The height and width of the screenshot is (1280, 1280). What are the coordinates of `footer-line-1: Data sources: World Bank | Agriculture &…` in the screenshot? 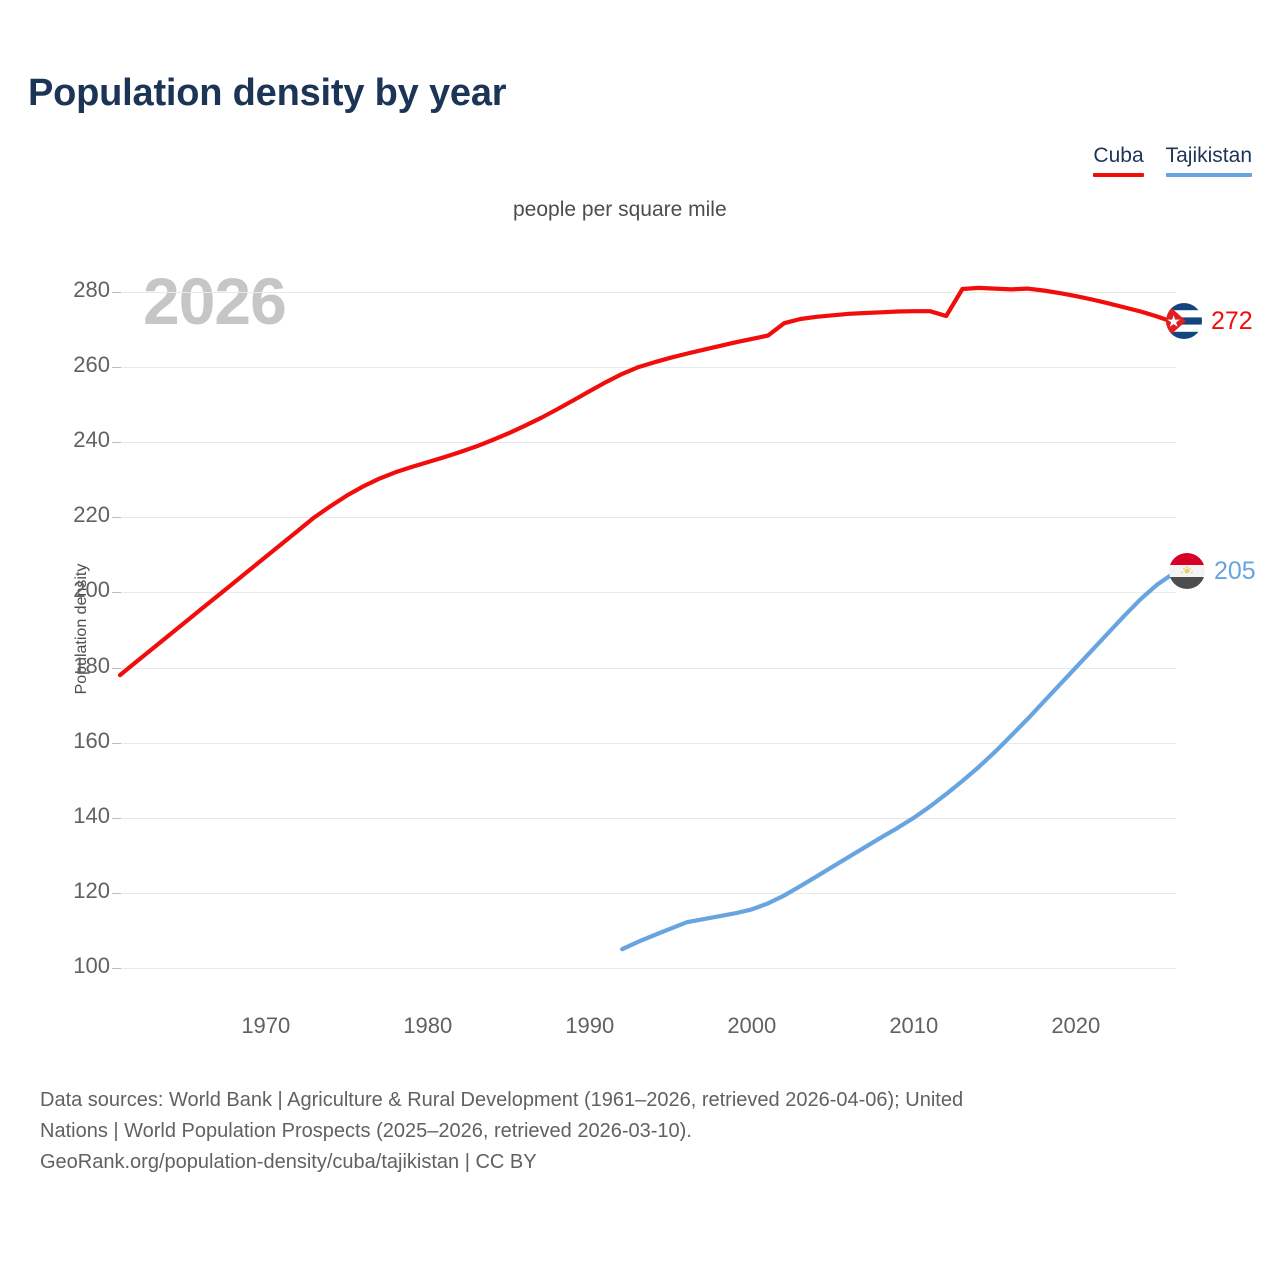 It's located at (502, 1100).